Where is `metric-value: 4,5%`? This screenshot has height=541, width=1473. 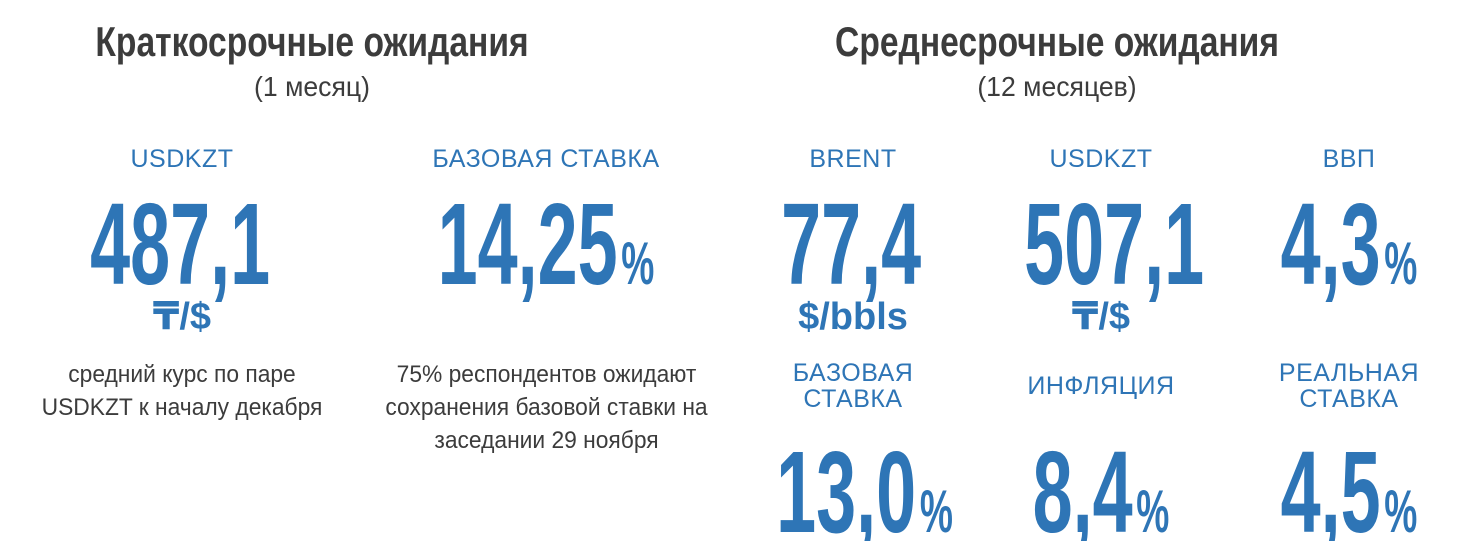
metric-value: 4,5% is located at coordinates (1349, 484).